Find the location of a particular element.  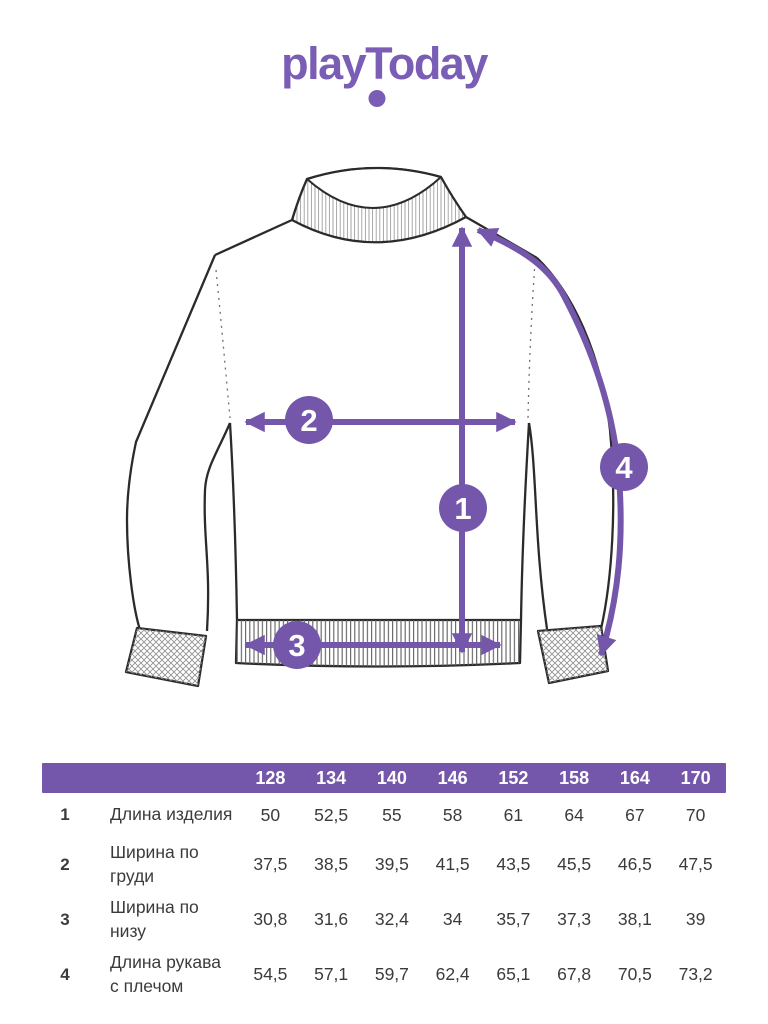

value-cell: 59,7 is located at coordinates (391, 974).